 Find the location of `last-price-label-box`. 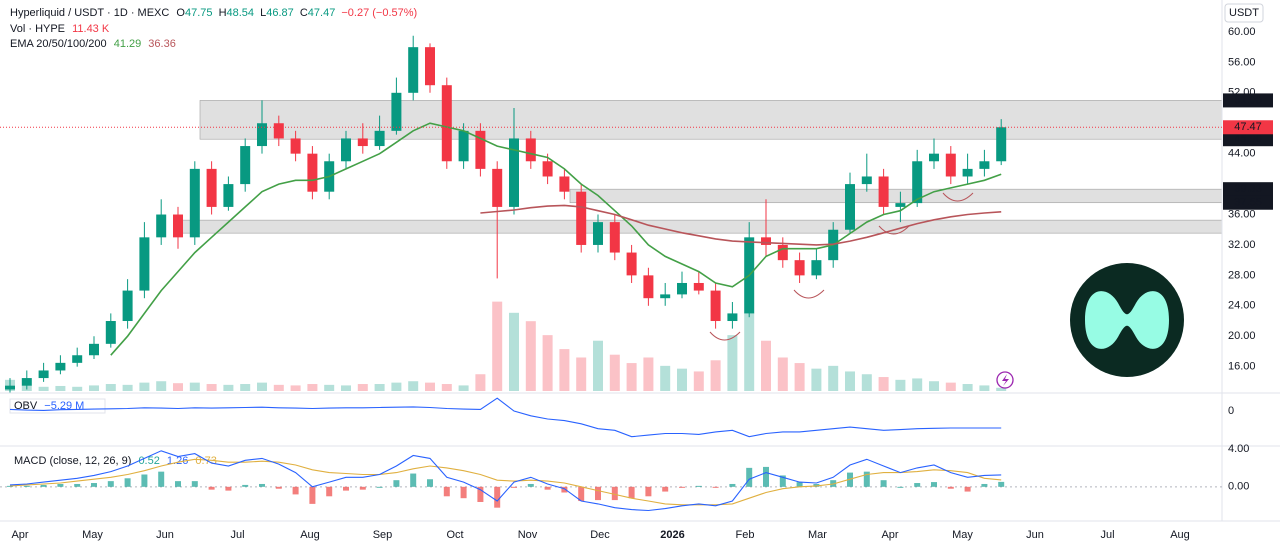

last-price-label-box is located at coordinates (1248, 127).